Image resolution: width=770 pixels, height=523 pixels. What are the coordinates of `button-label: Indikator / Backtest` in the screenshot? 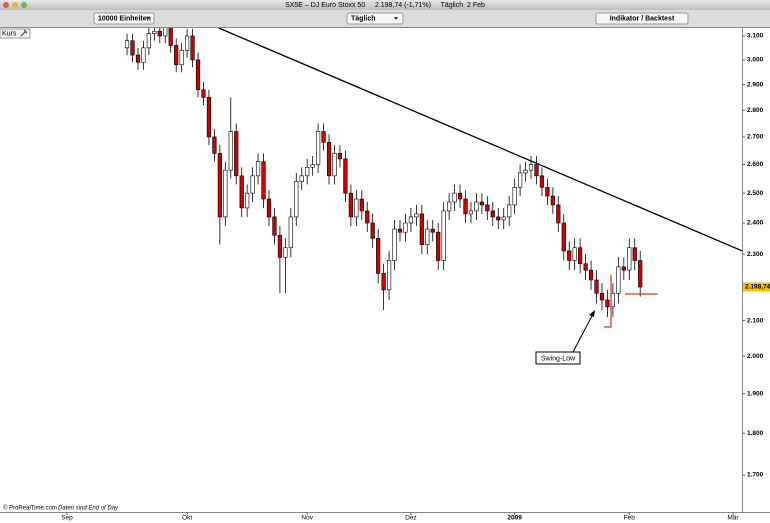 It's located at (642, 18).